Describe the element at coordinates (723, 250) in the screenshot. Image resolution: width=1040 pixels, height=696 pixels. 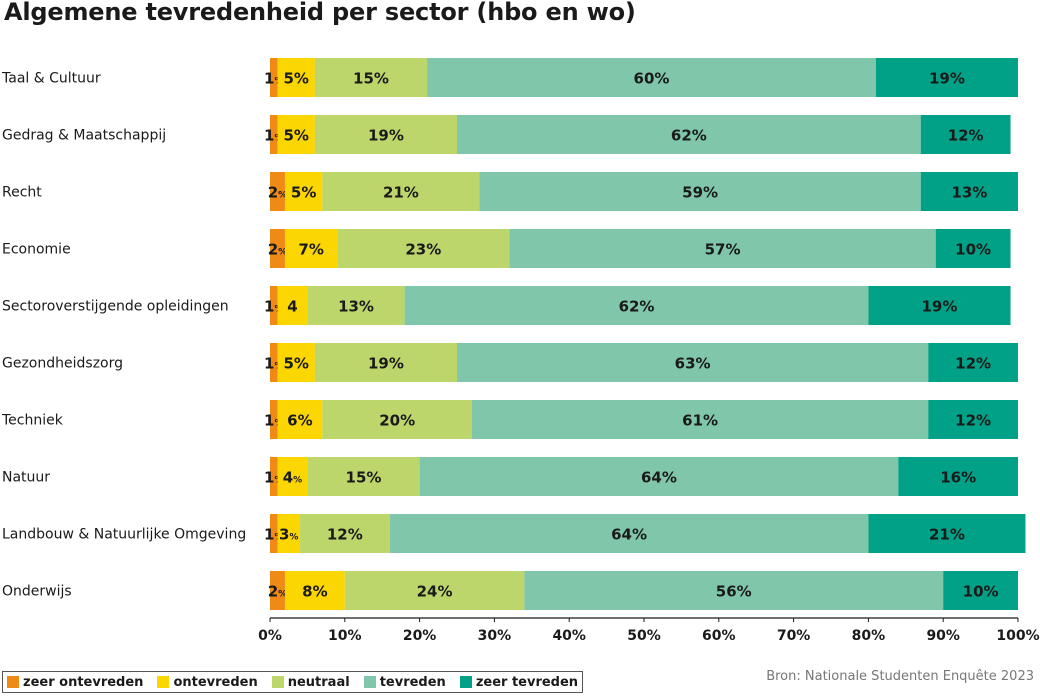
I see `data-label: 57%` at that location.